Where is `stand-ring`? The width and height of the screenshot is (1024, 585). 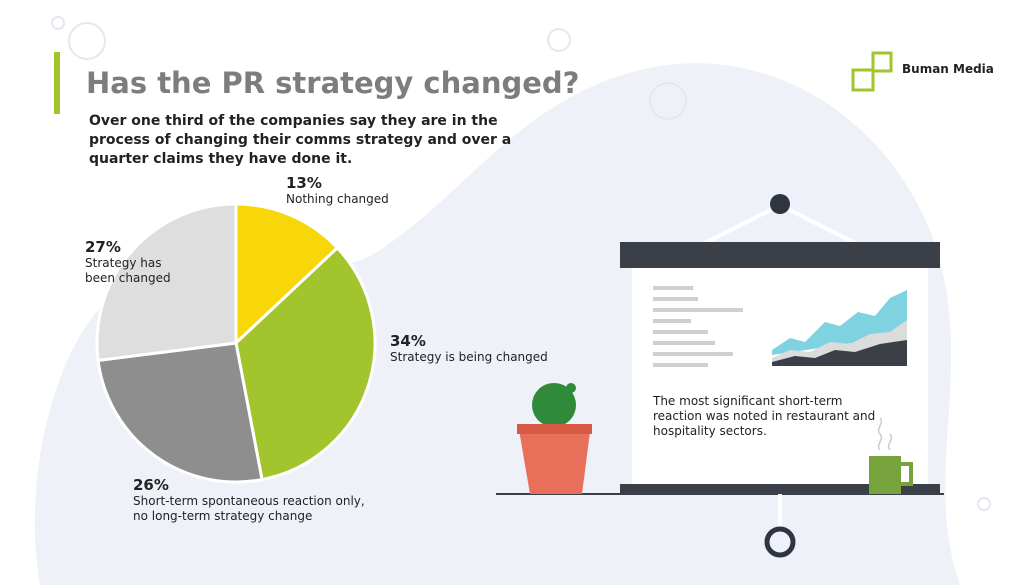 stand-ring is located at coordinates (780, 542).